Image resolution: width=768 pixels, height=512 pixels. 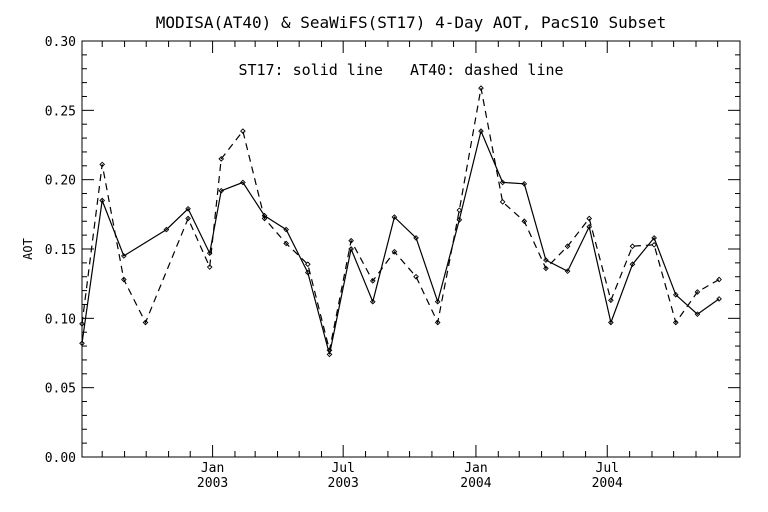 What do you see at coordinates (28, 249) in the screenshot?
I see `y-axis-label: AOT` at bounding box center [28, 249].